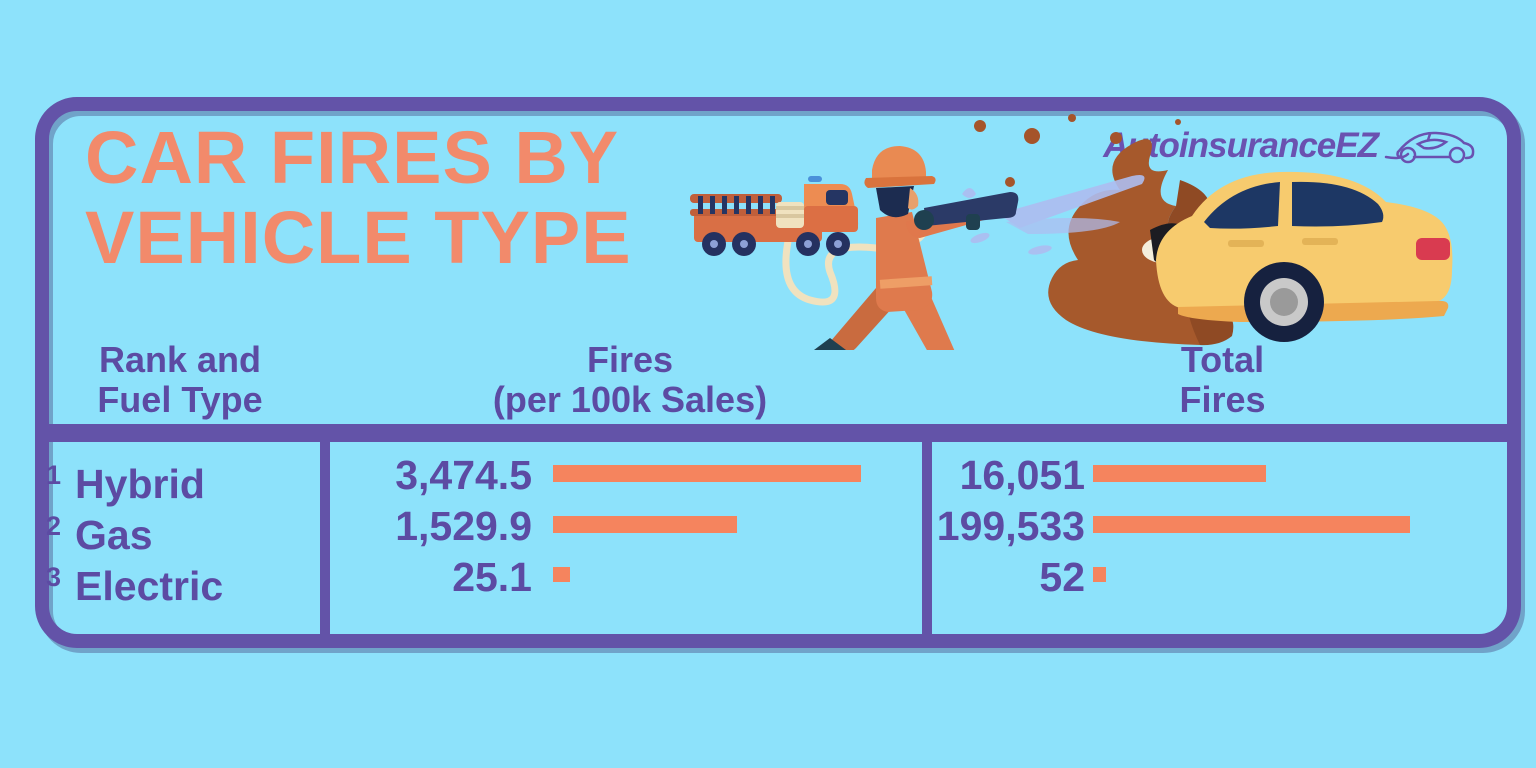 The height and width of the screenshot is (768, 1536). I want to click on hybrid-total-fires: 16,051, so click(1022, 475).